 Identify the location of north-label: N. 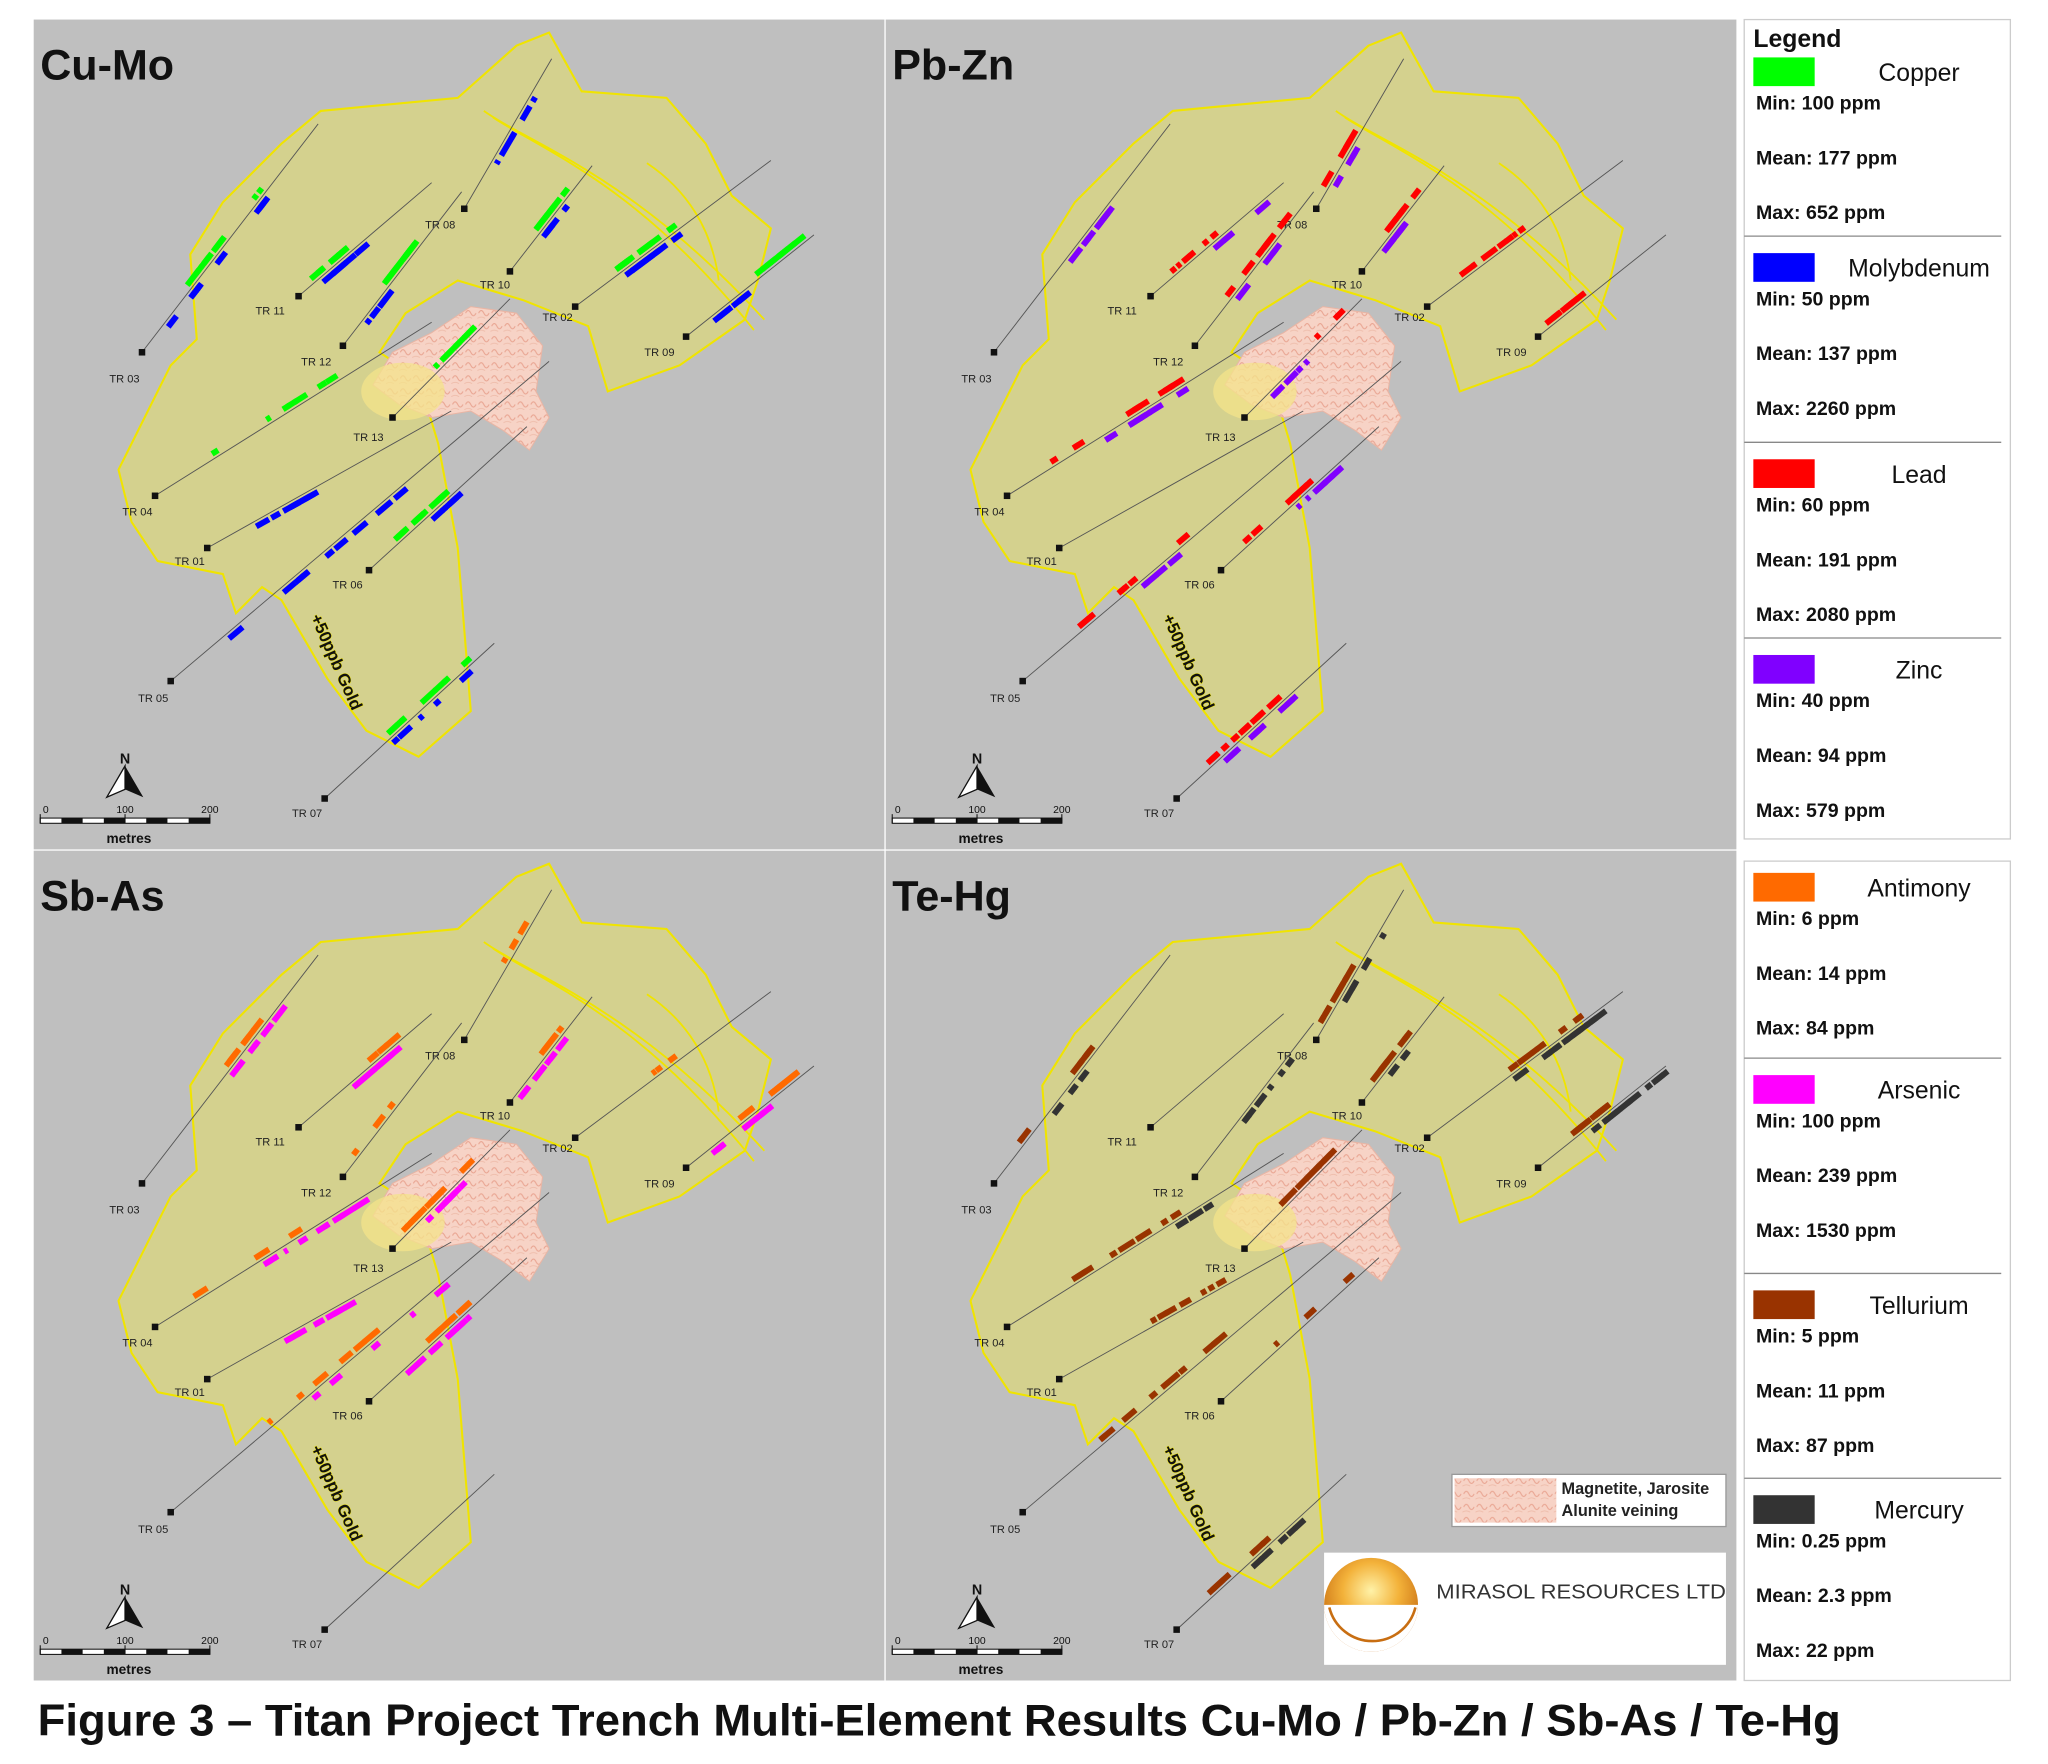
(977, 759).